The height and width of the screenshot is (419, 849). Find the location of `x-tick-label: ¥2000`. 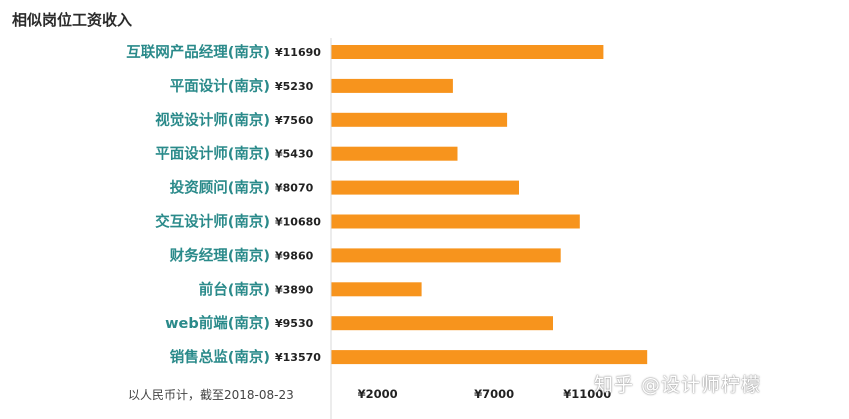

x-tick-label: ¥2000 is located at coordinates (378, 394).